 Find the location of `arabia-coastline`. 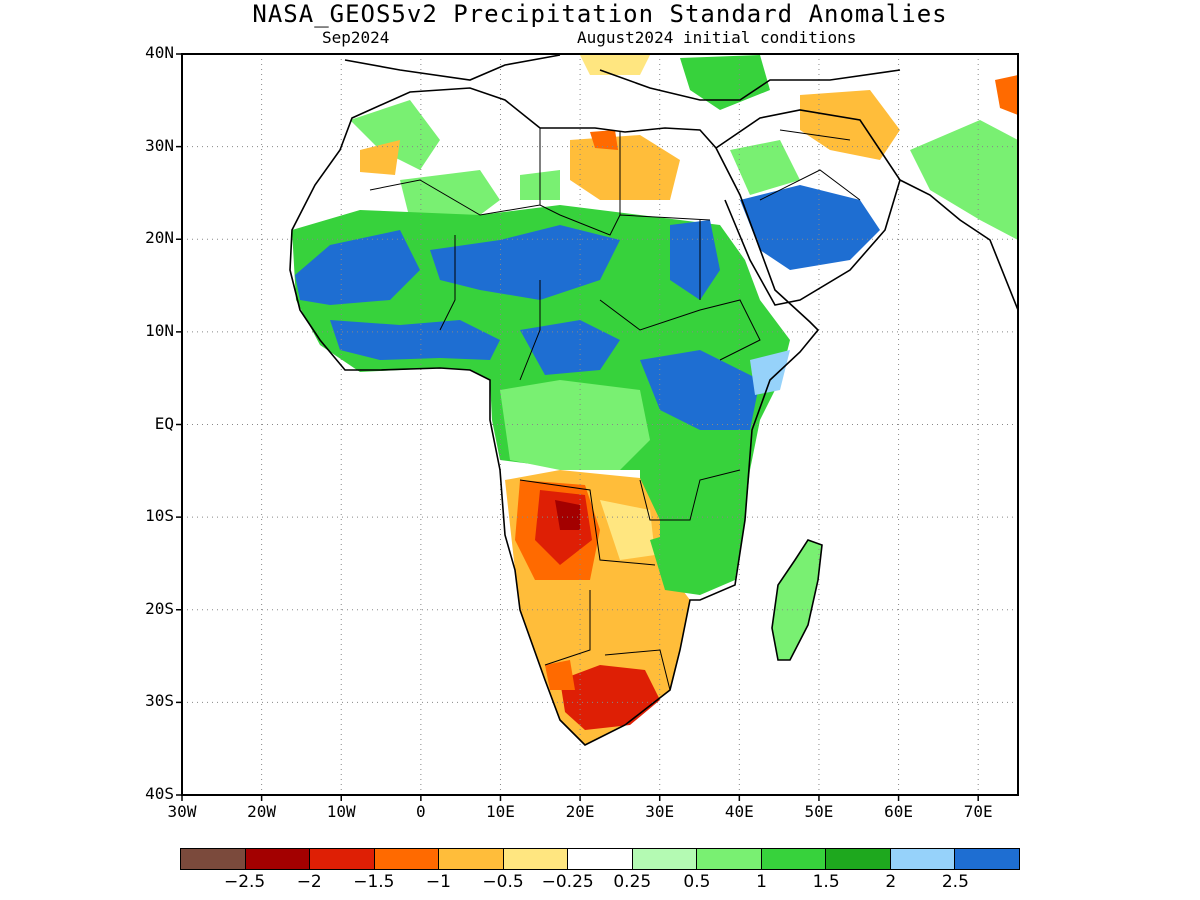

arabia-coastline is located at coordinates (808, 207).